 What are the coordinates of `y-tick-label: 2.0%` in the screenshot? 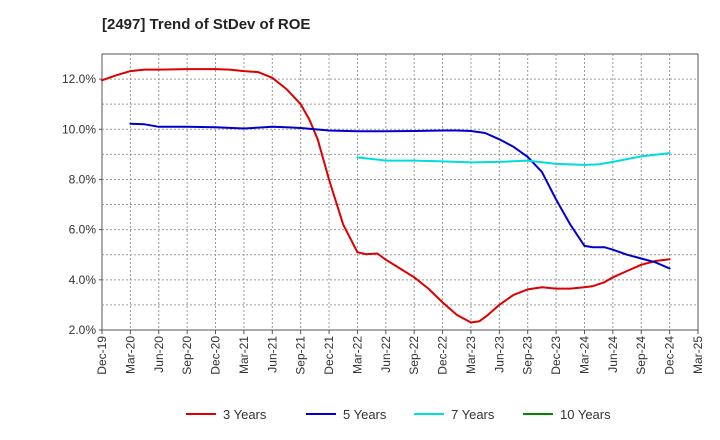 It's located at (83, 330).